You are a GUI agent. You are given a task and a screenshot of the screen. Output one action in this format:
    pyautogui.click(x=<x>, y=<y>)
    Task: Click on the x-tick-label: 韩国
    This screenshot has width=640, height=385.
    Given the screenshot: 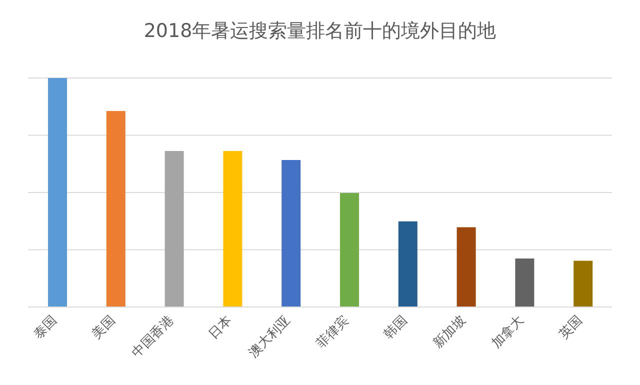 What is the action you would take?
    pyautogui.click(x=395, y=327)
    